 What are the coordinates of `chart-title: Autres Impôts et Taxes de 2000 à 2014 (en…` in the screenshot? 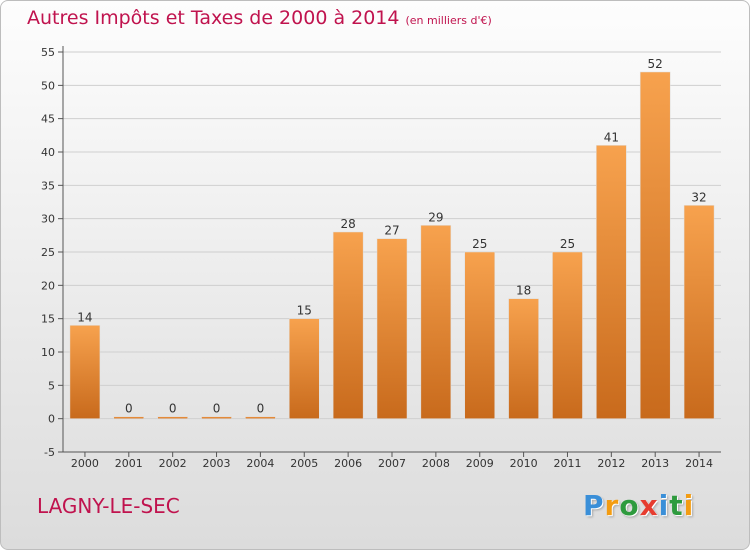 It's located at (259, 18).